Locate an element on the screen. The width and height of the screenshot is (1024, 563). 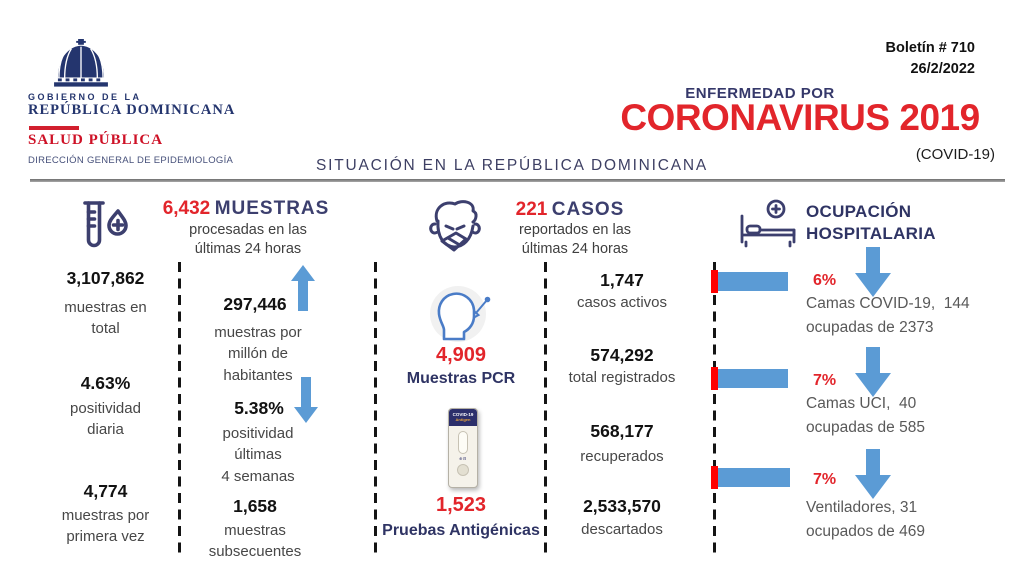
situation-title: SITUACIÓN EN LA REPÚBLICA DOMINICANA is located at coordinates (512, 165).